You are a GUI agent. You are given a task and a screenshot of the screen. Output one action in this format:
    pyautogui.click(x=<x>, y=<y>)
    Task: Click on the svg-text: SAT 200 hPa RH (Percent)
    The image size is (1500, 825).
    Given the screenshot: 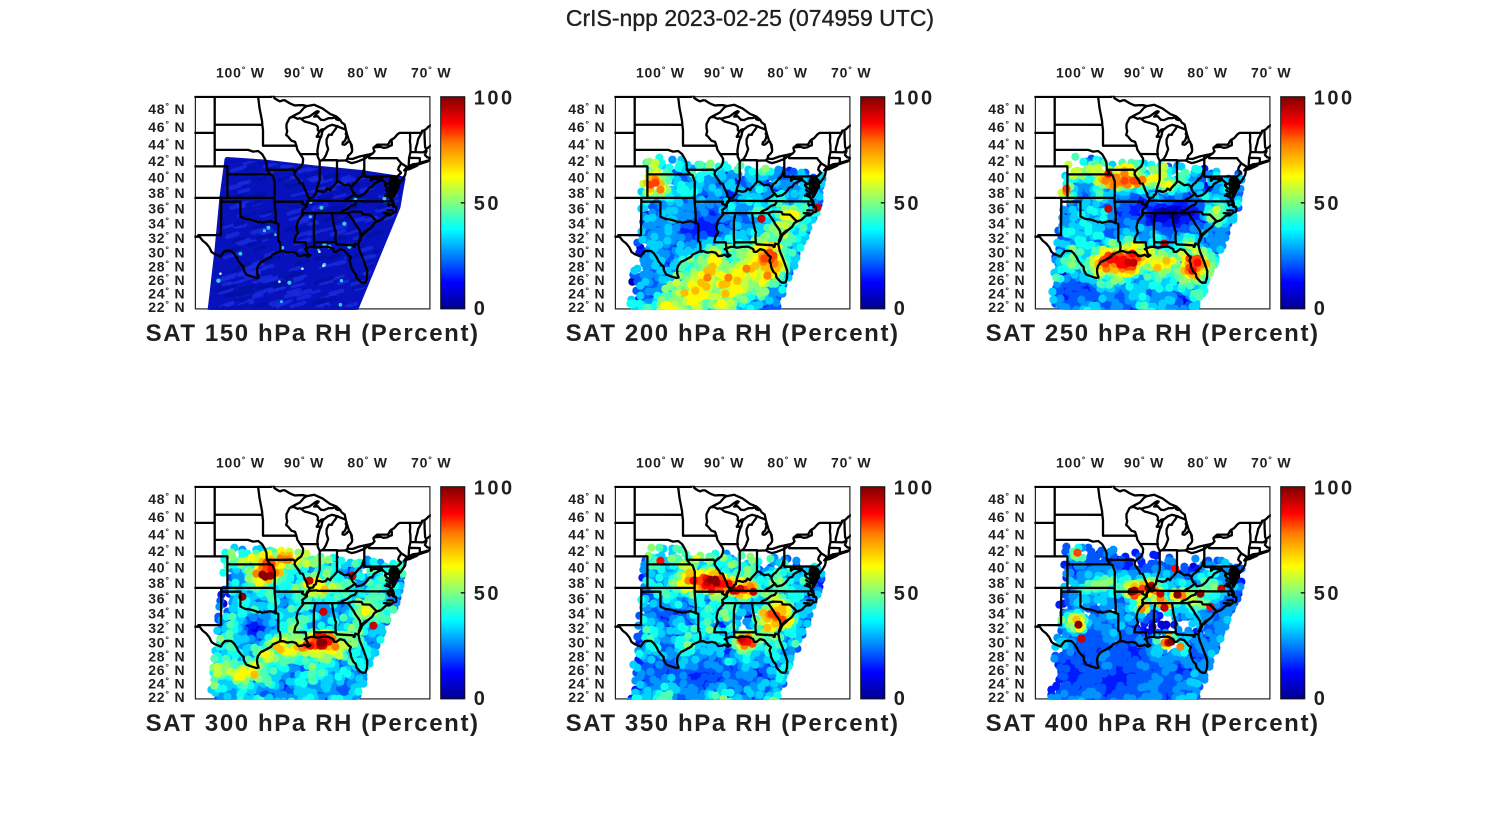 What is the action you would take?
    pyautogui.click(x=733, y=333)
    